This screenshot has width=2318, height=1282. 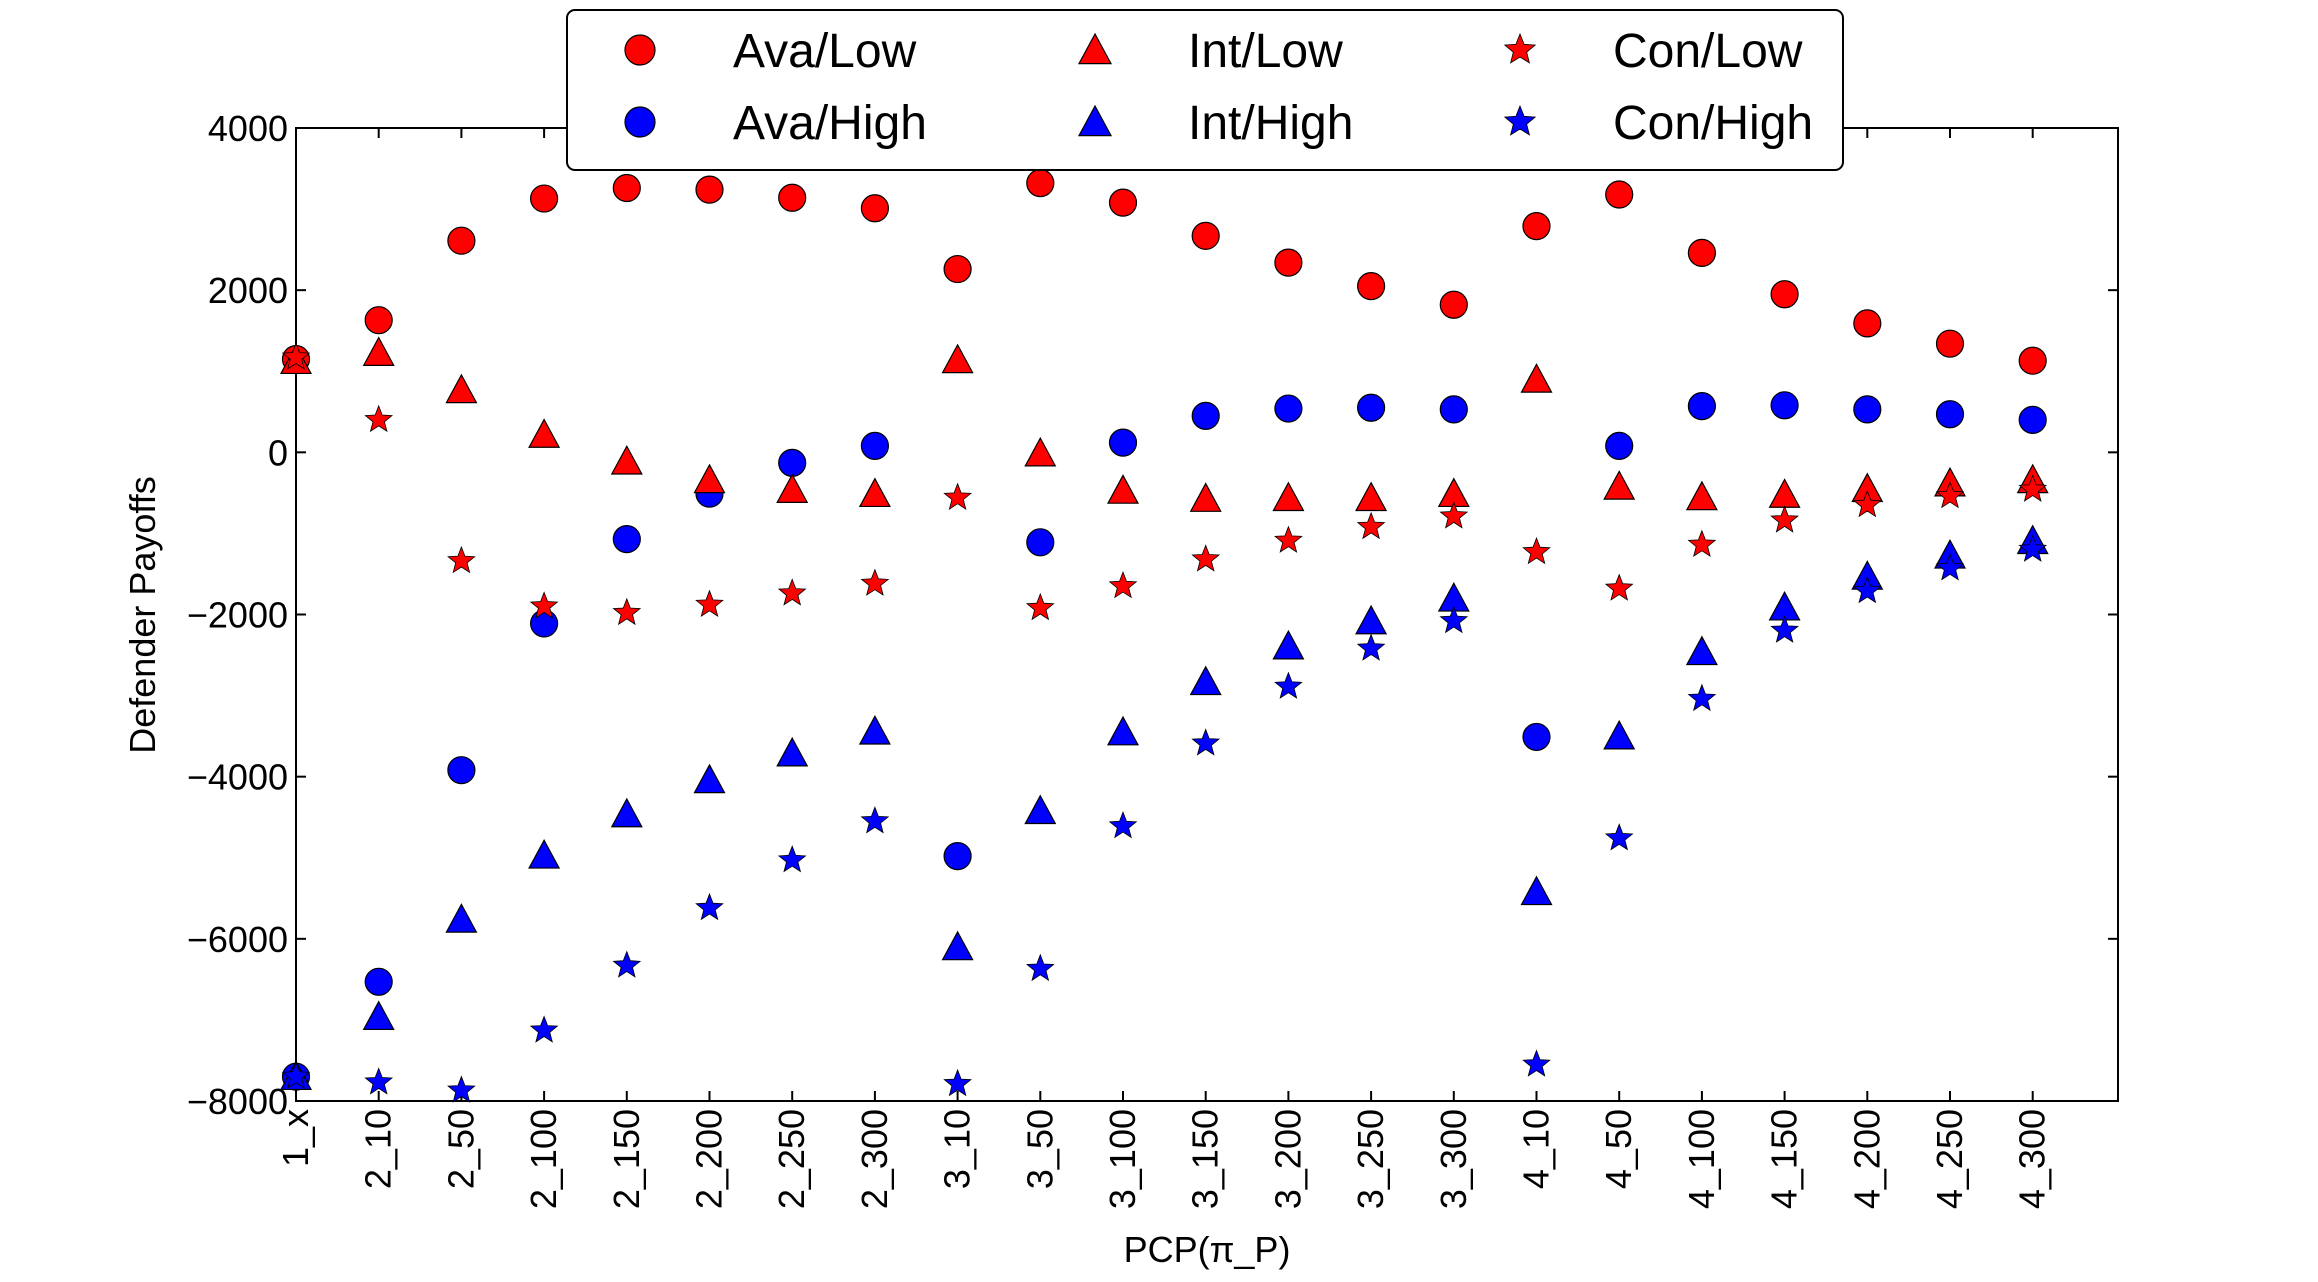 I want to click on x-tick-label: 3_10, so click(x=957, y=1149).